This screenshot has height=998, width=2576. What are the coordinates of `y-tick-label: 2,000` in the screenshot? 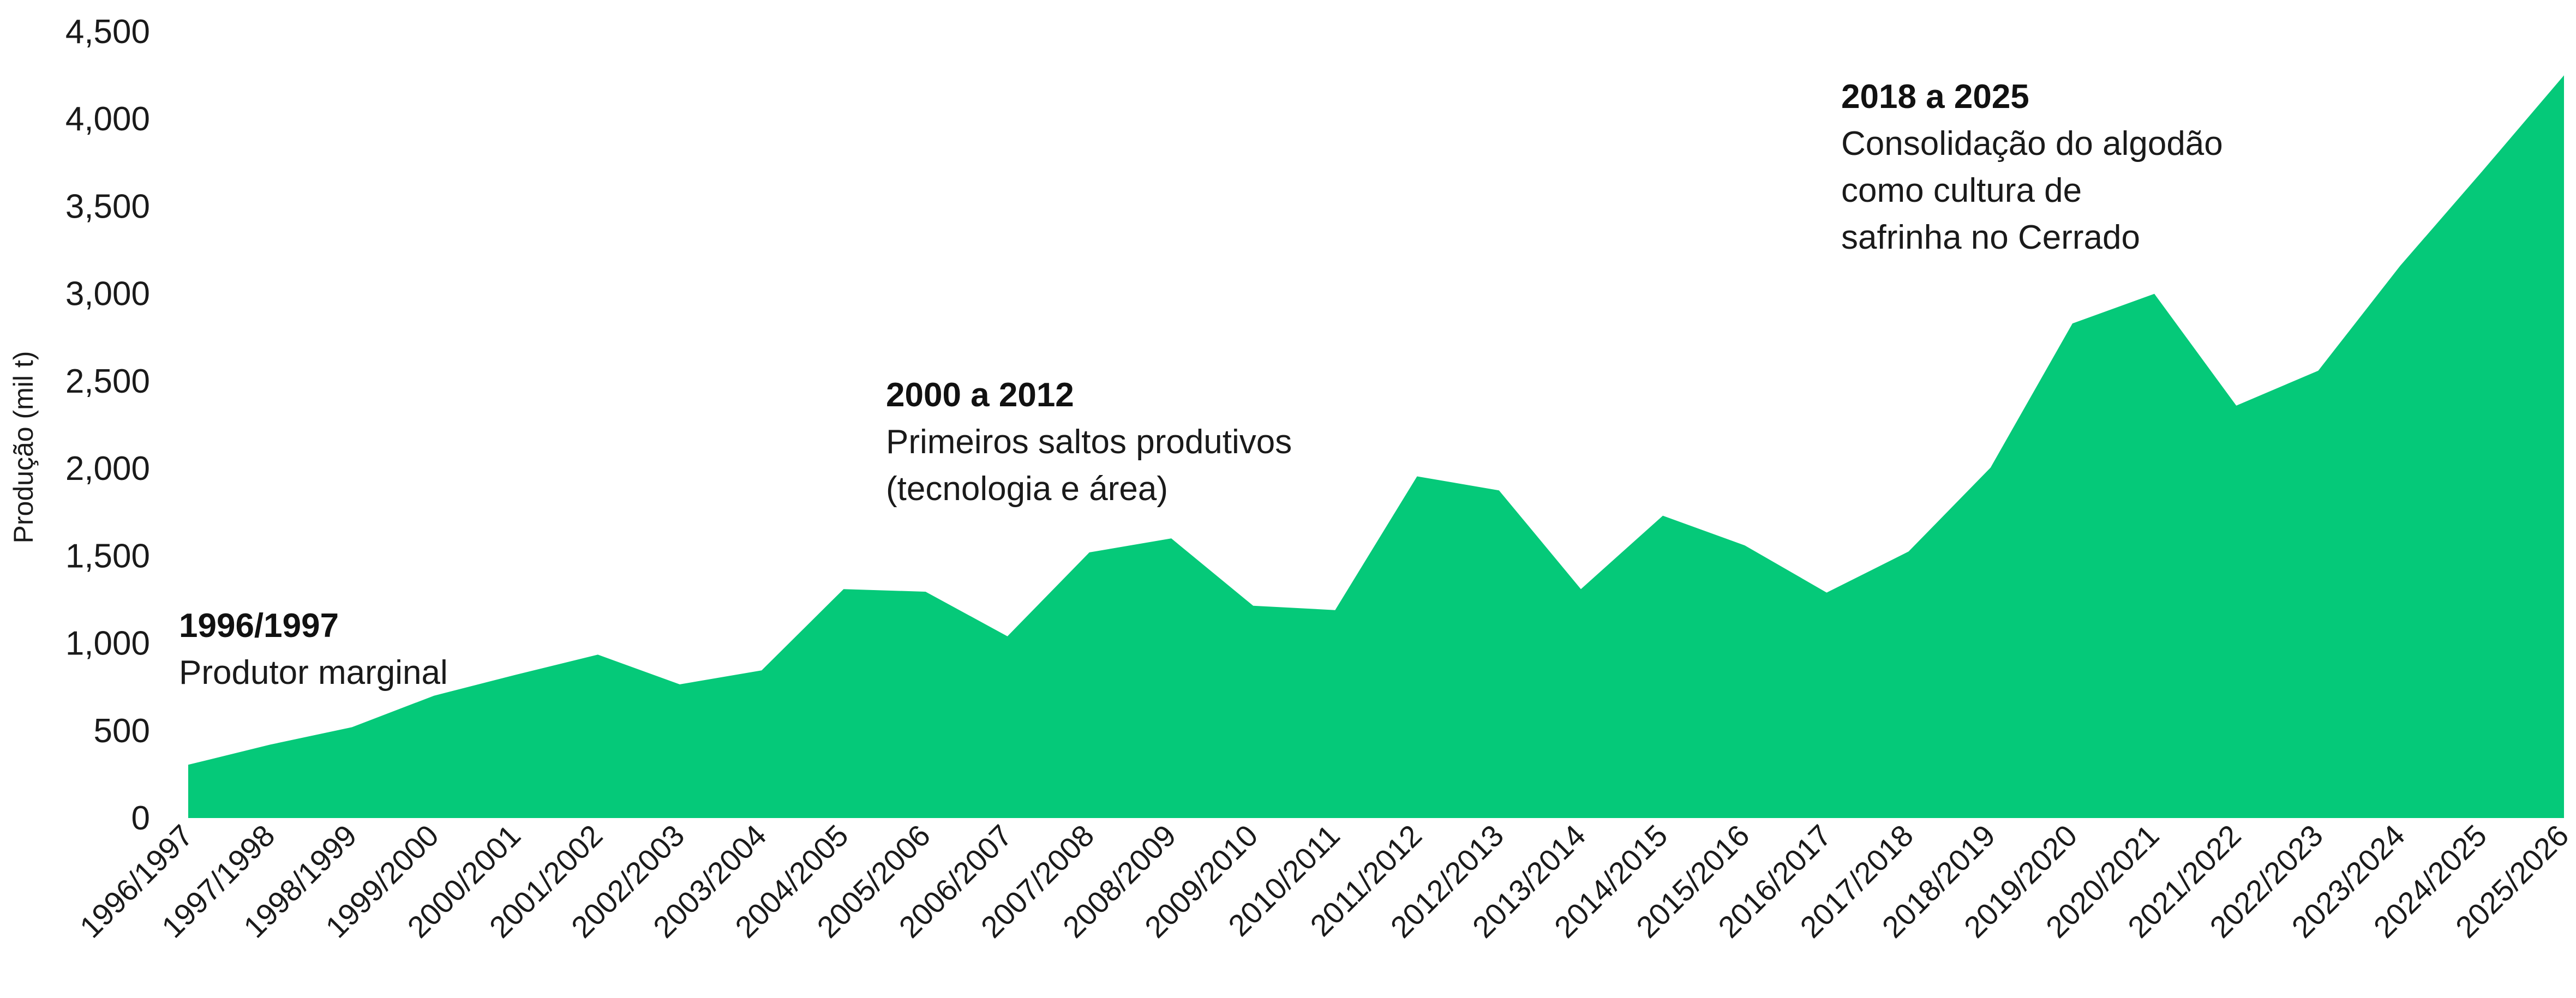 It's located at (107, 469).